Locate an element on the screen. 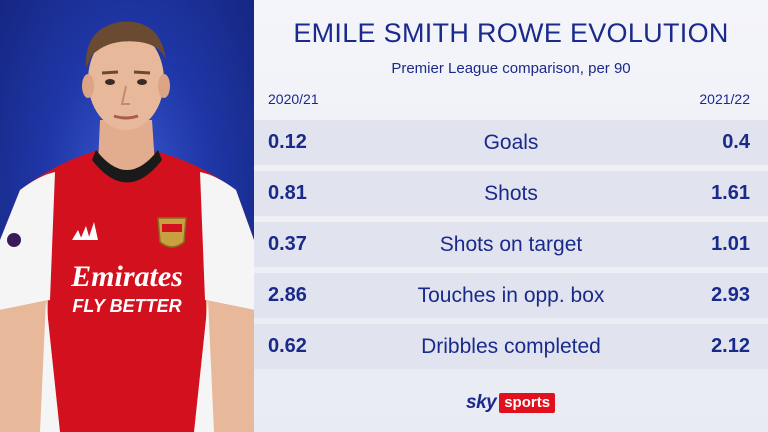 The width and height of the screenshot is (768, 432). head is located at coordinates (126, 80).